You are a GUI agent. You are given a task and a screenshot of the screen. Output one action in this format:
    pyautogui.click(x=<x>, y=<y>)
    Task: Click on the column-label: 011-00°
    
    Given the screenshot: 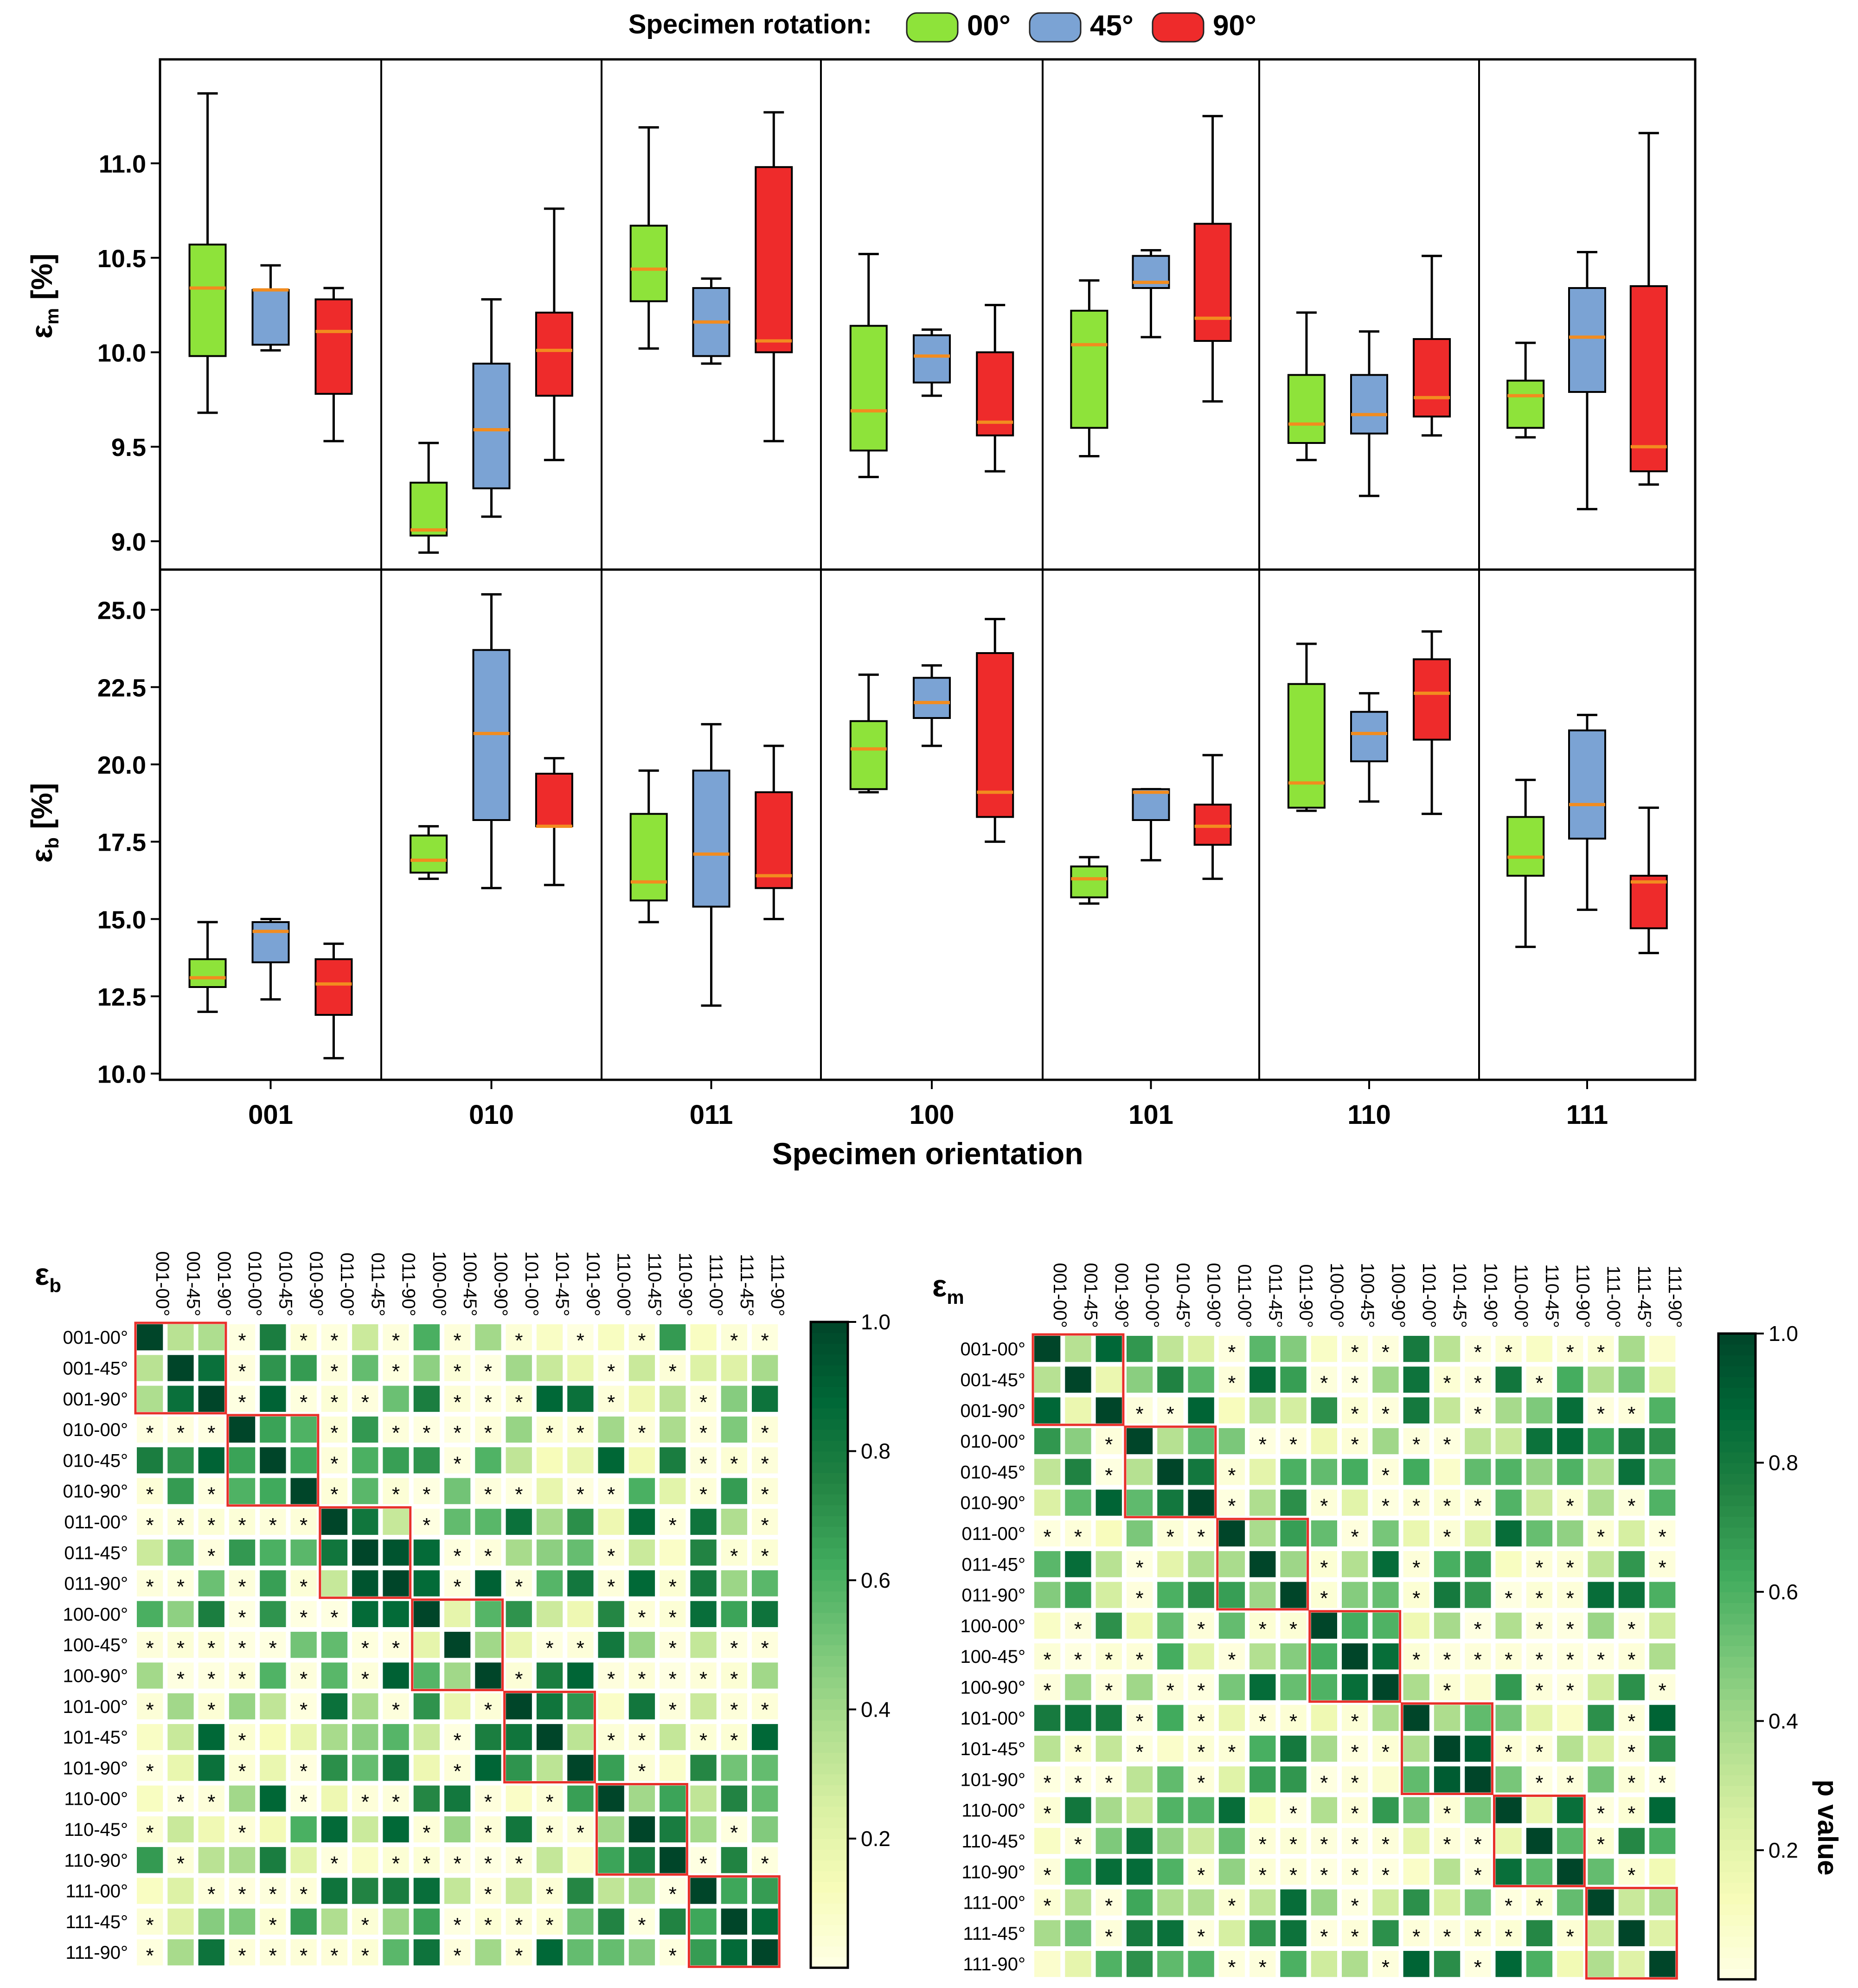 What is the action you would take?
    pyautogui.click(x=1245, y=1296)
    